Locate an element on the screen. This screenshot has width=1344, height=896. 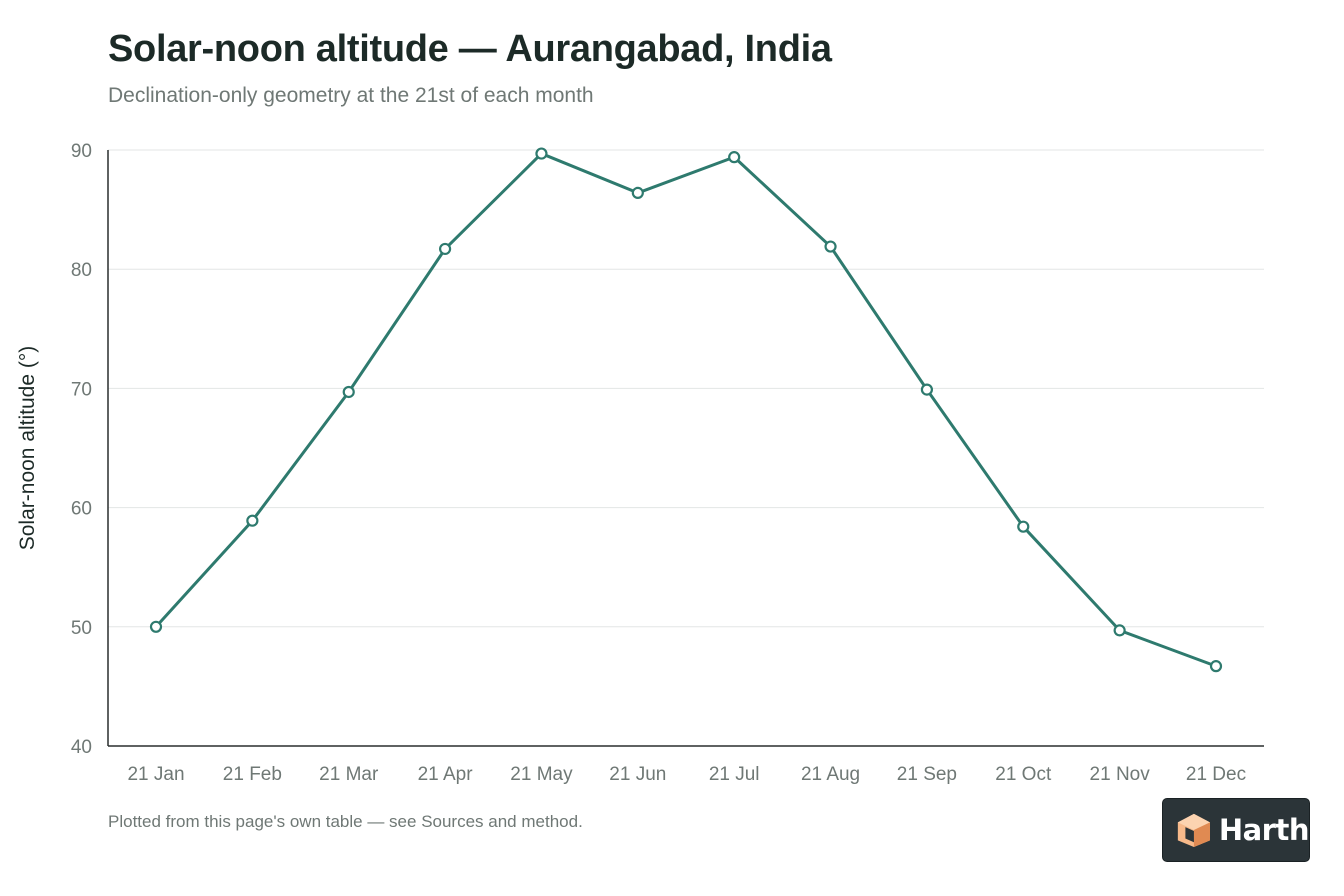
y-tick-label: 60 is located at coordinates (81, 509).